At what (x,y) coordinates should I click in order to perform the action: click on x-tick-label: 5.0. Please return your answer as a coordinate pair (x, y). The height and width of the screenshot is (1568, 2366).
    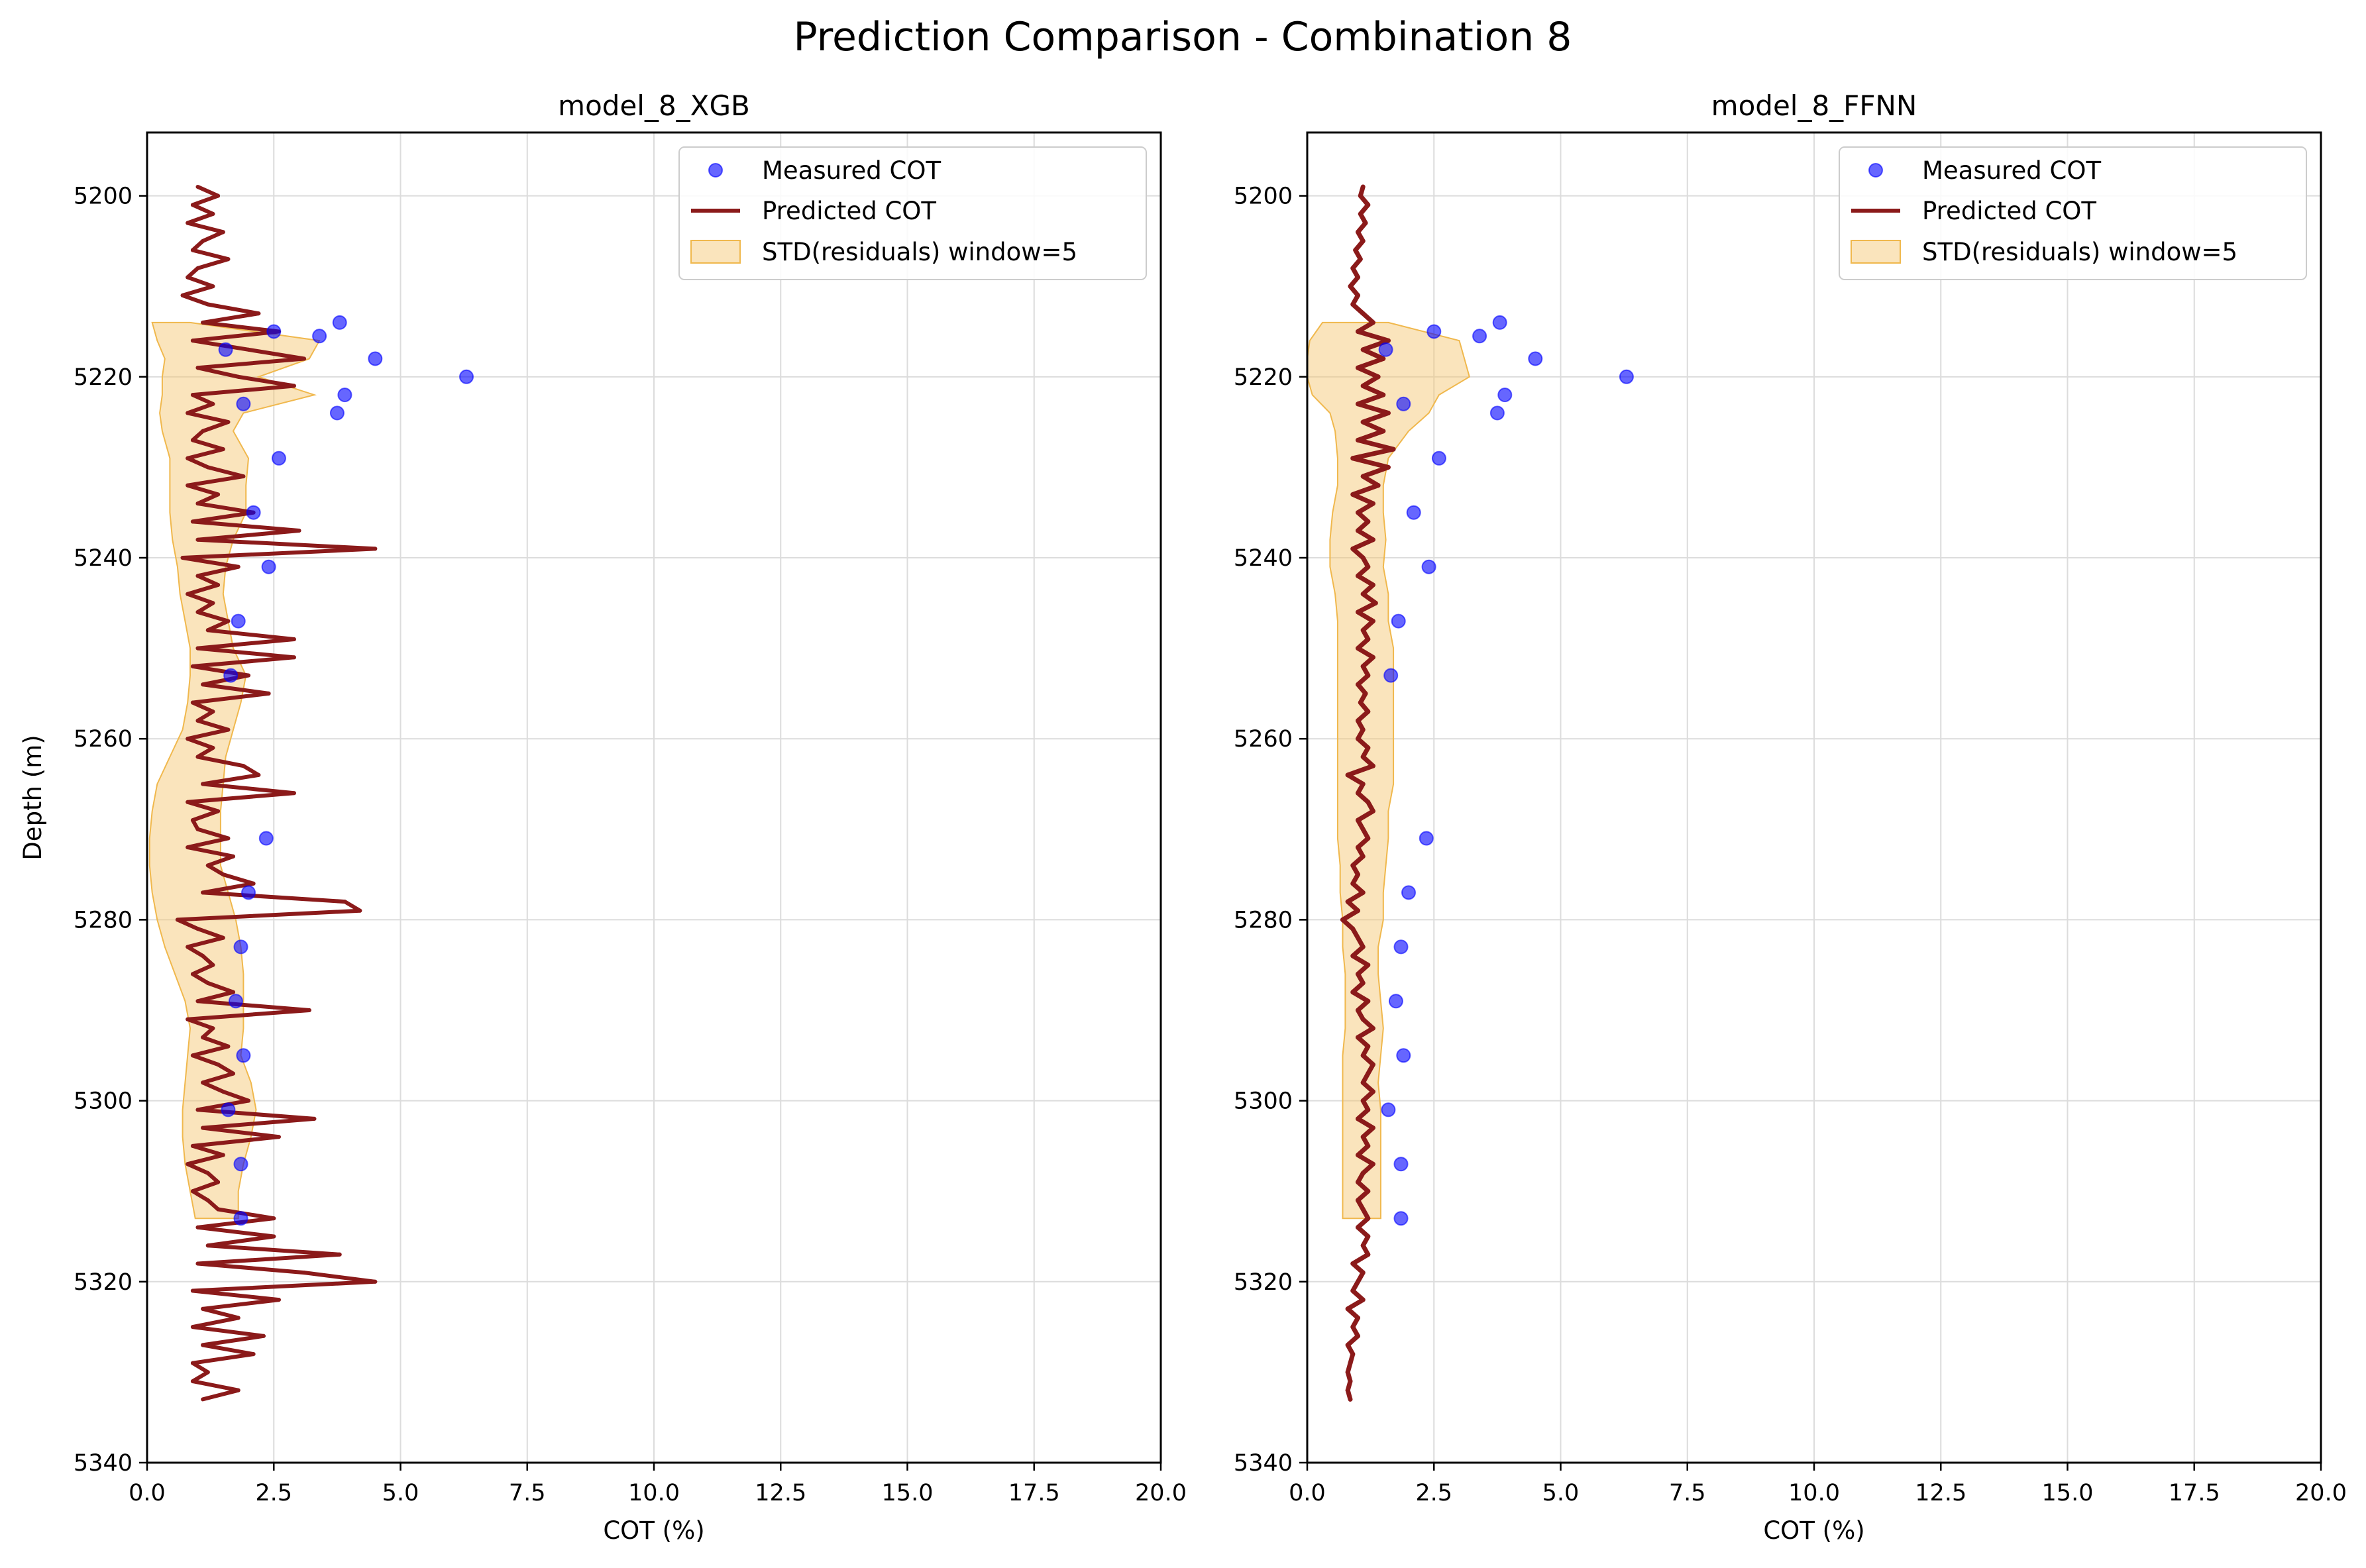
    Looking at the image, I should click on (400, 1493).